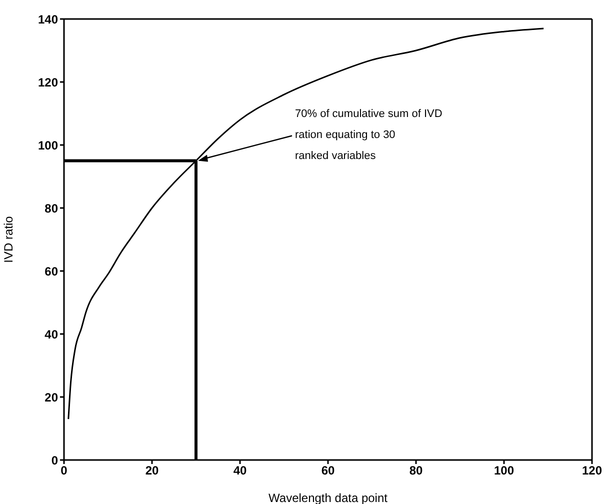 The image size is (607, 504). Describe the element at coordinates (416, 471) in the screenshot. I see `x-tick-label: 80` at that location.